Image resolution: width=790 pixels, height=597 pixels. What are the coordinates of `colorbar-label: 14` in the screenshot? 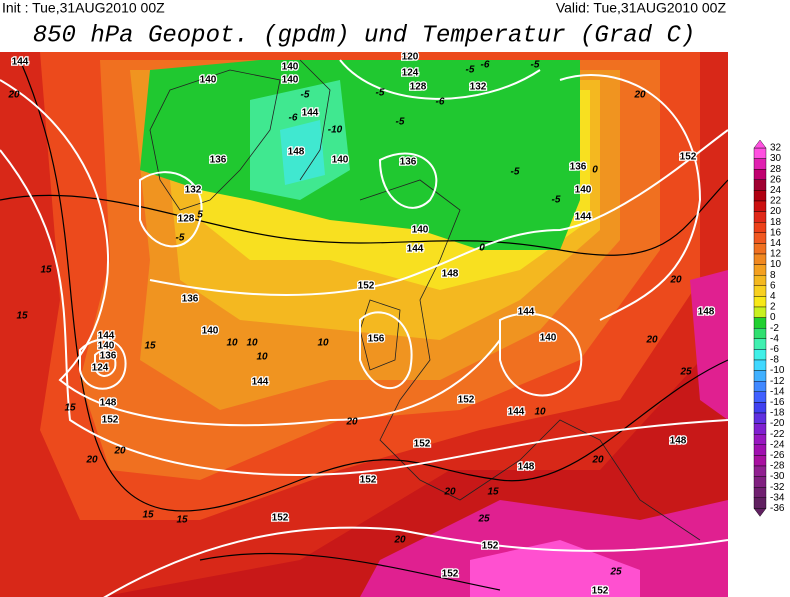 It's located at (776, 243).